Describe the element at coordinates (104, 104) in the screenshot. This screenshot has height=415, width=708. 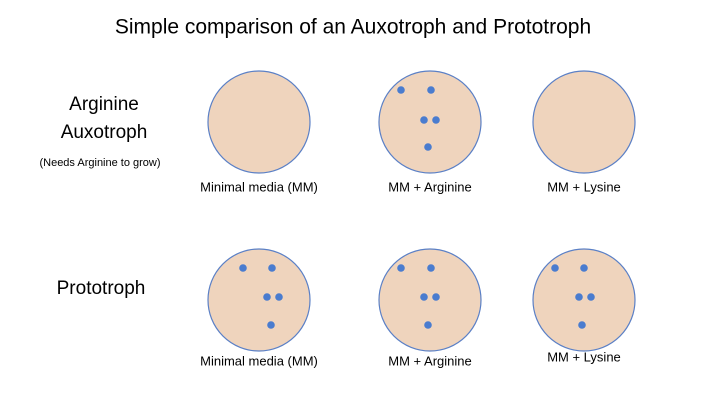
I see `row-label: Arginine` at that location.